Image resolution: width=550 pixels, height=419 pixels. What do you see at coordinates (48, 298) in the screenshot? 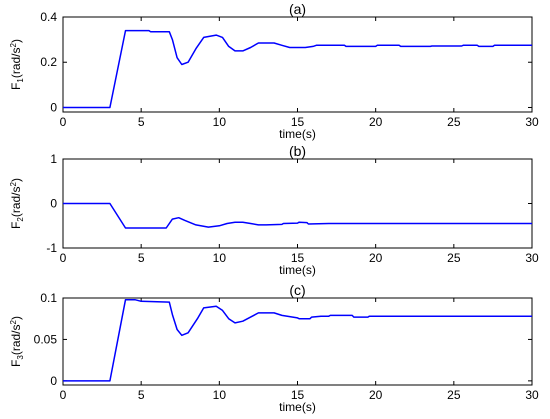
I see `y-tick-label: 0.1` at bounding box center [48, 298].